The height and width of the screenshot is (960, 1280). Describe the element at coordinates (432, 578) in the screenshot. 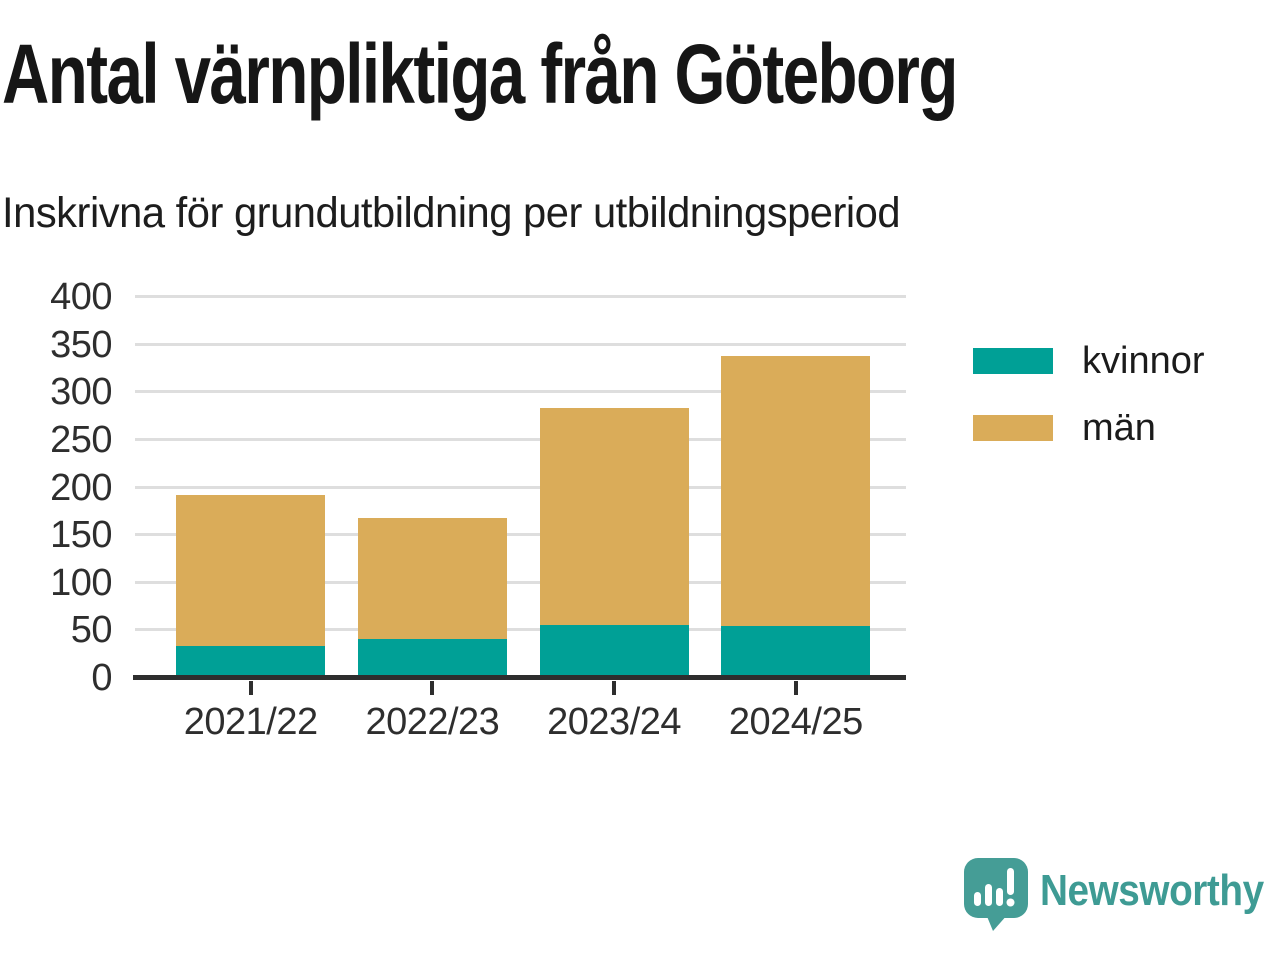

I see `bar-segment-män-2022/23` at that location.